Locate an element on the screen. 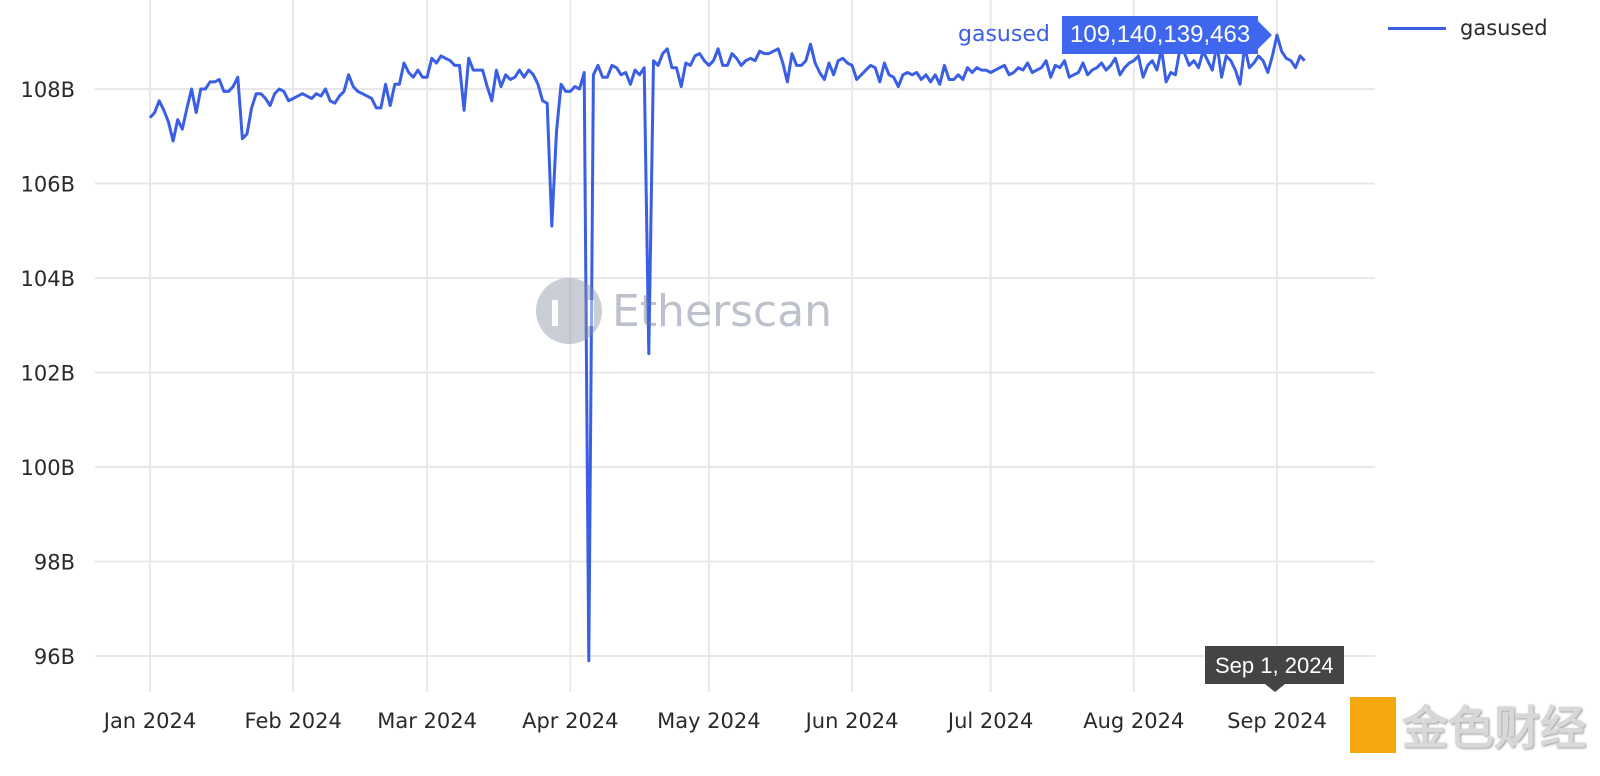 The width and height of the screenshot is (1600, 776). x-tick-label: Sep 2024 is located at coordinates (1277, 721).